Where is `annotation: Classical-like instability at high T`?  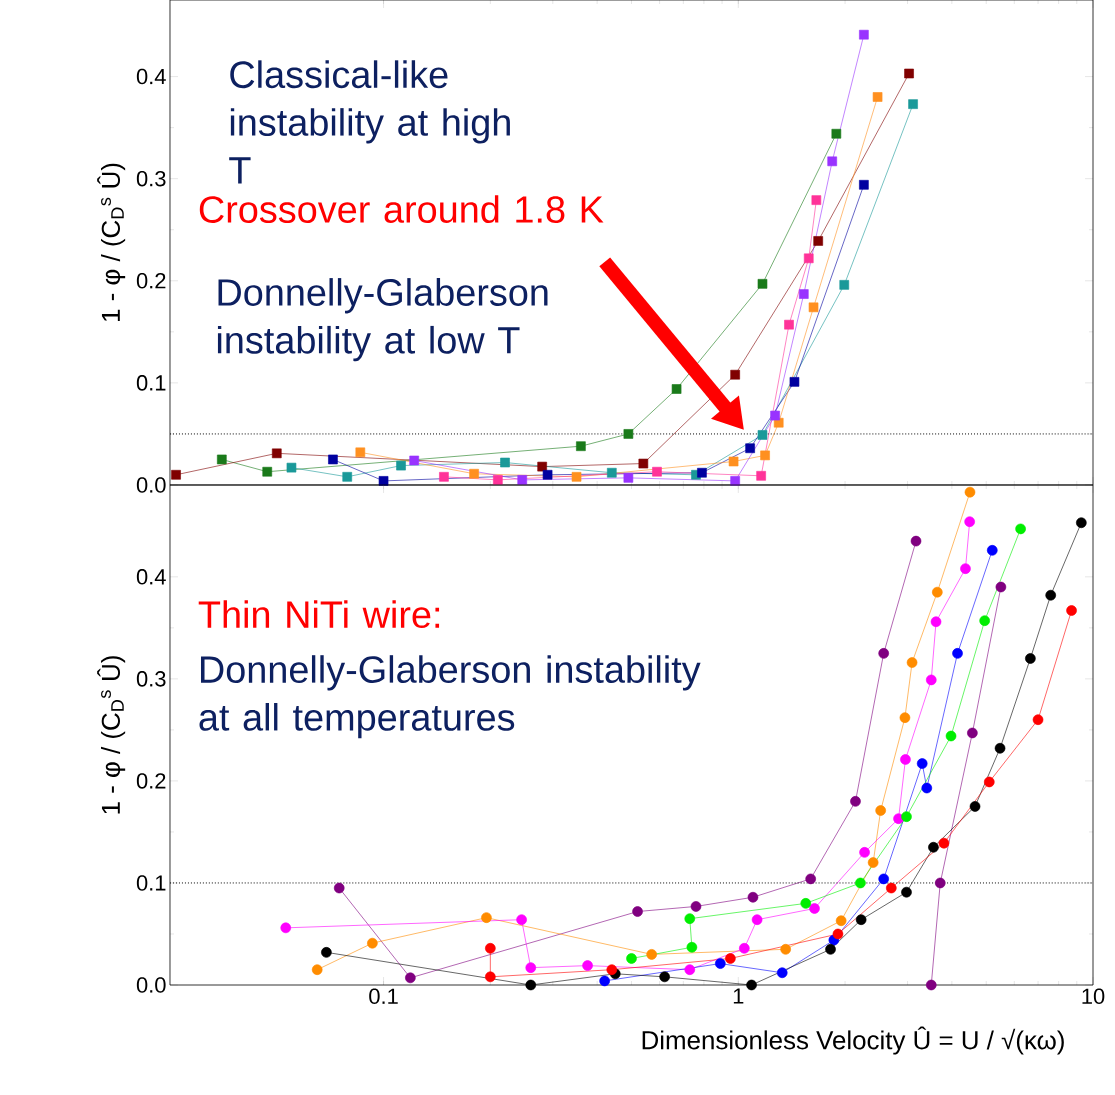
annotation: Classical-like instability at high T is located at coordinates (369, 122).